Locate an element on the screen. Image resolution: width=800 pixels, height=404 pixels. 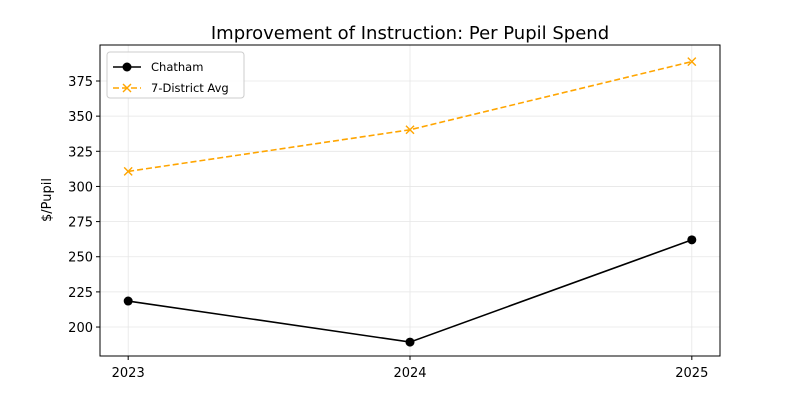
legend-box is located at coordinates (175, 75).